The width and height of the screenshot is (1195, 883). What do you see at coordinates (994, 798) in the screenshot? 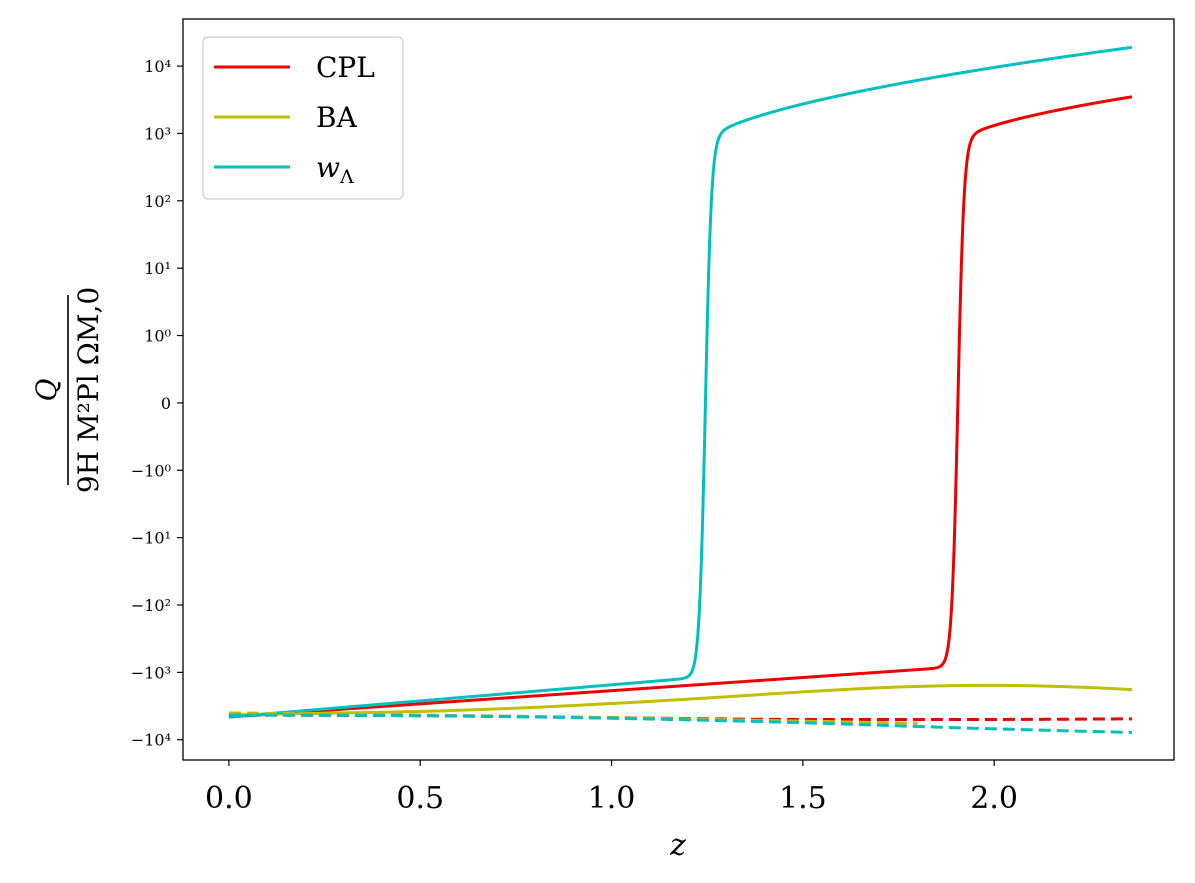
I see `x-tick-label: 2.0` at bounding box center [994, 798].